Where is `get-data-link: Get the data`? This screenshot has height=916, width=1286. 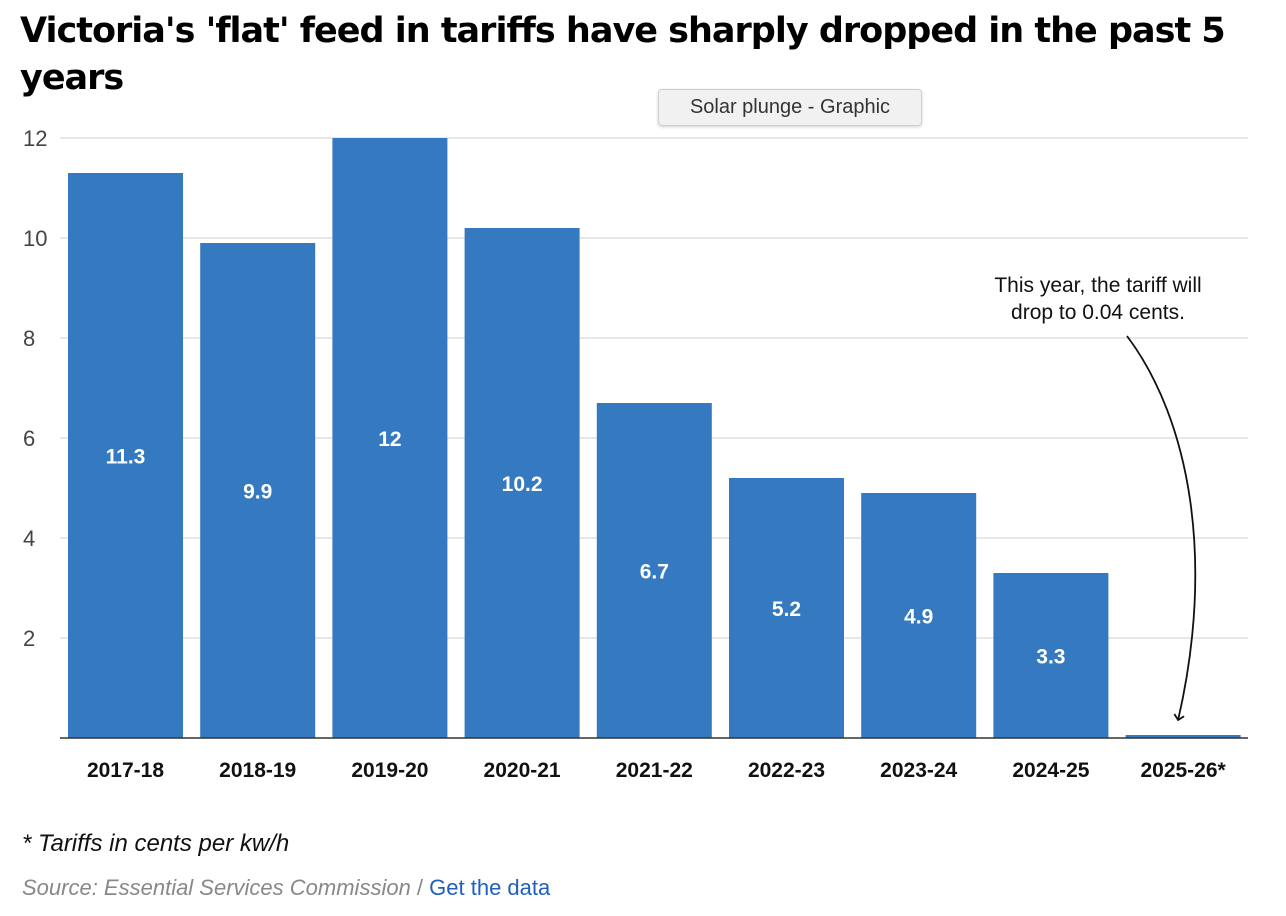
get-data-link: Get the data is located at coordinates (490, 887).